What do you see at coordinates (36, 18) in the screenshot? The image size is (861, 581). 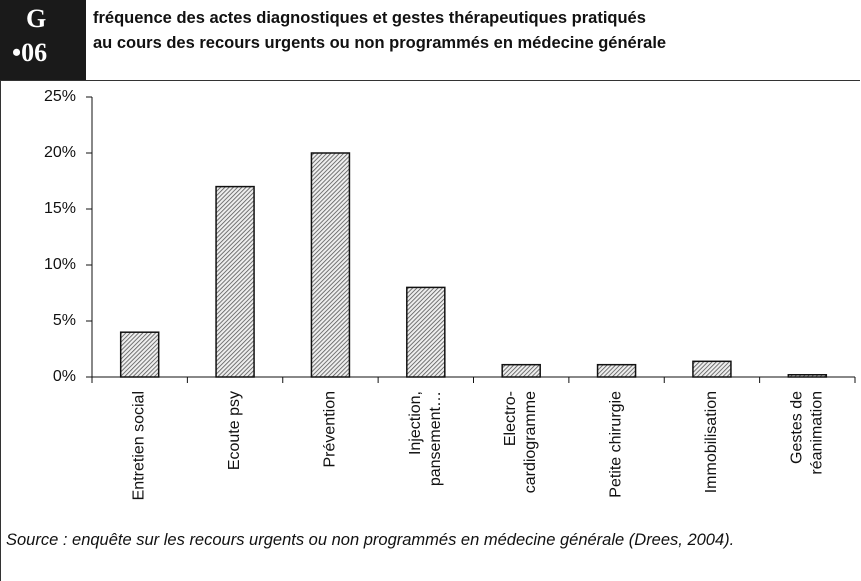 I see `badge-letter: G` at bounding box center [36, 18].